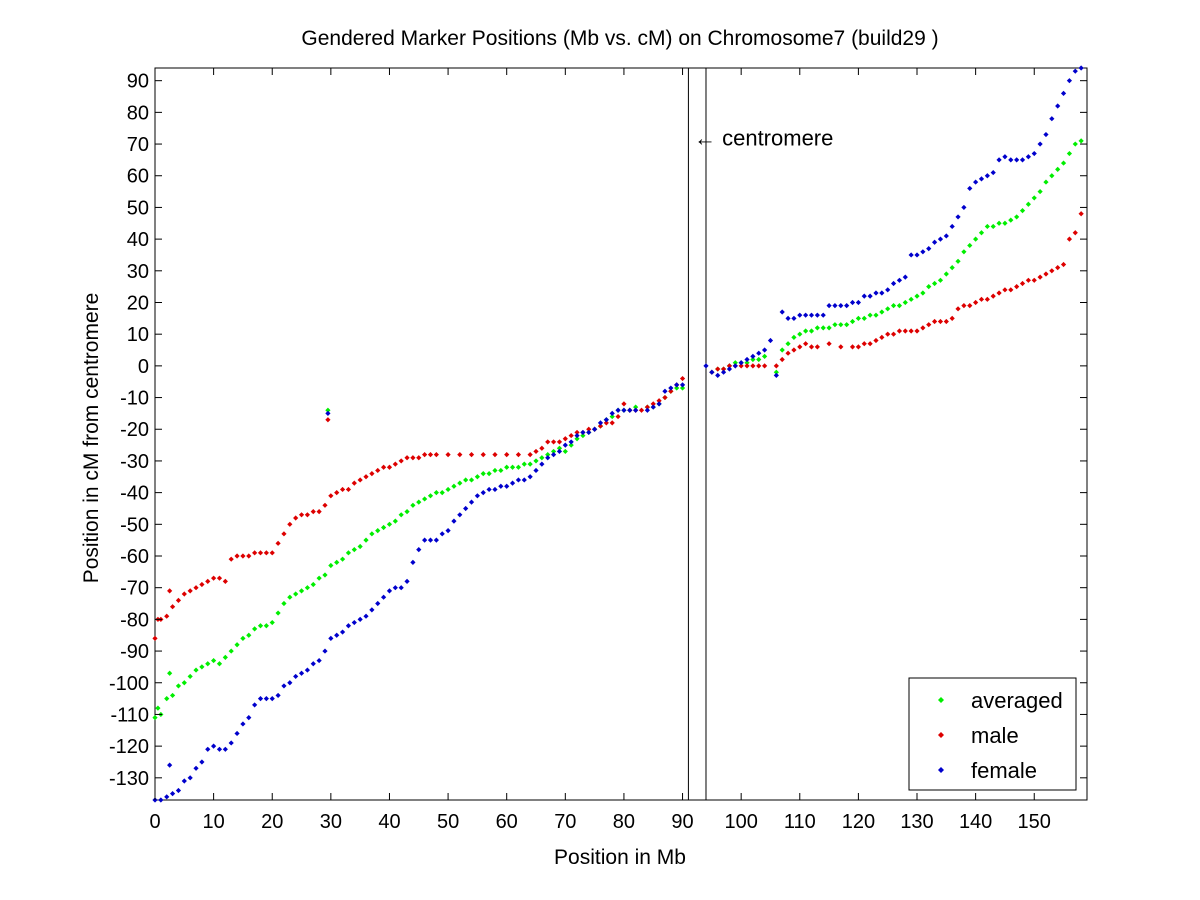 The width and height of the screenshot is (1200, 900). Describe the element at coordinates (138, 113) in the screenshot. I see `y-tick-label: 80` at that location.